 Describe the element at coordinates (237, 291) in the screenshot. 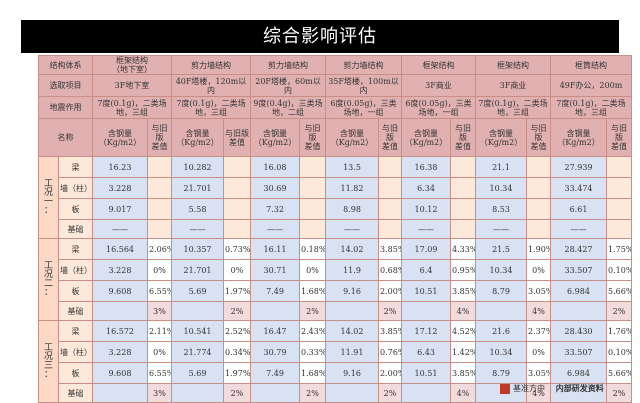

I see `diff-value: 1.97%` at that location.